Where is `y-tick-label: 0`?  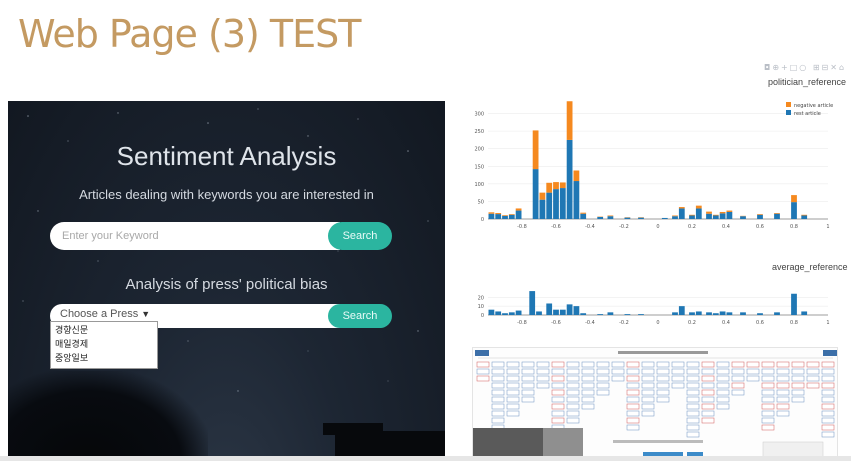
y-tick-label: 0 is located at coordinates (482, 220).